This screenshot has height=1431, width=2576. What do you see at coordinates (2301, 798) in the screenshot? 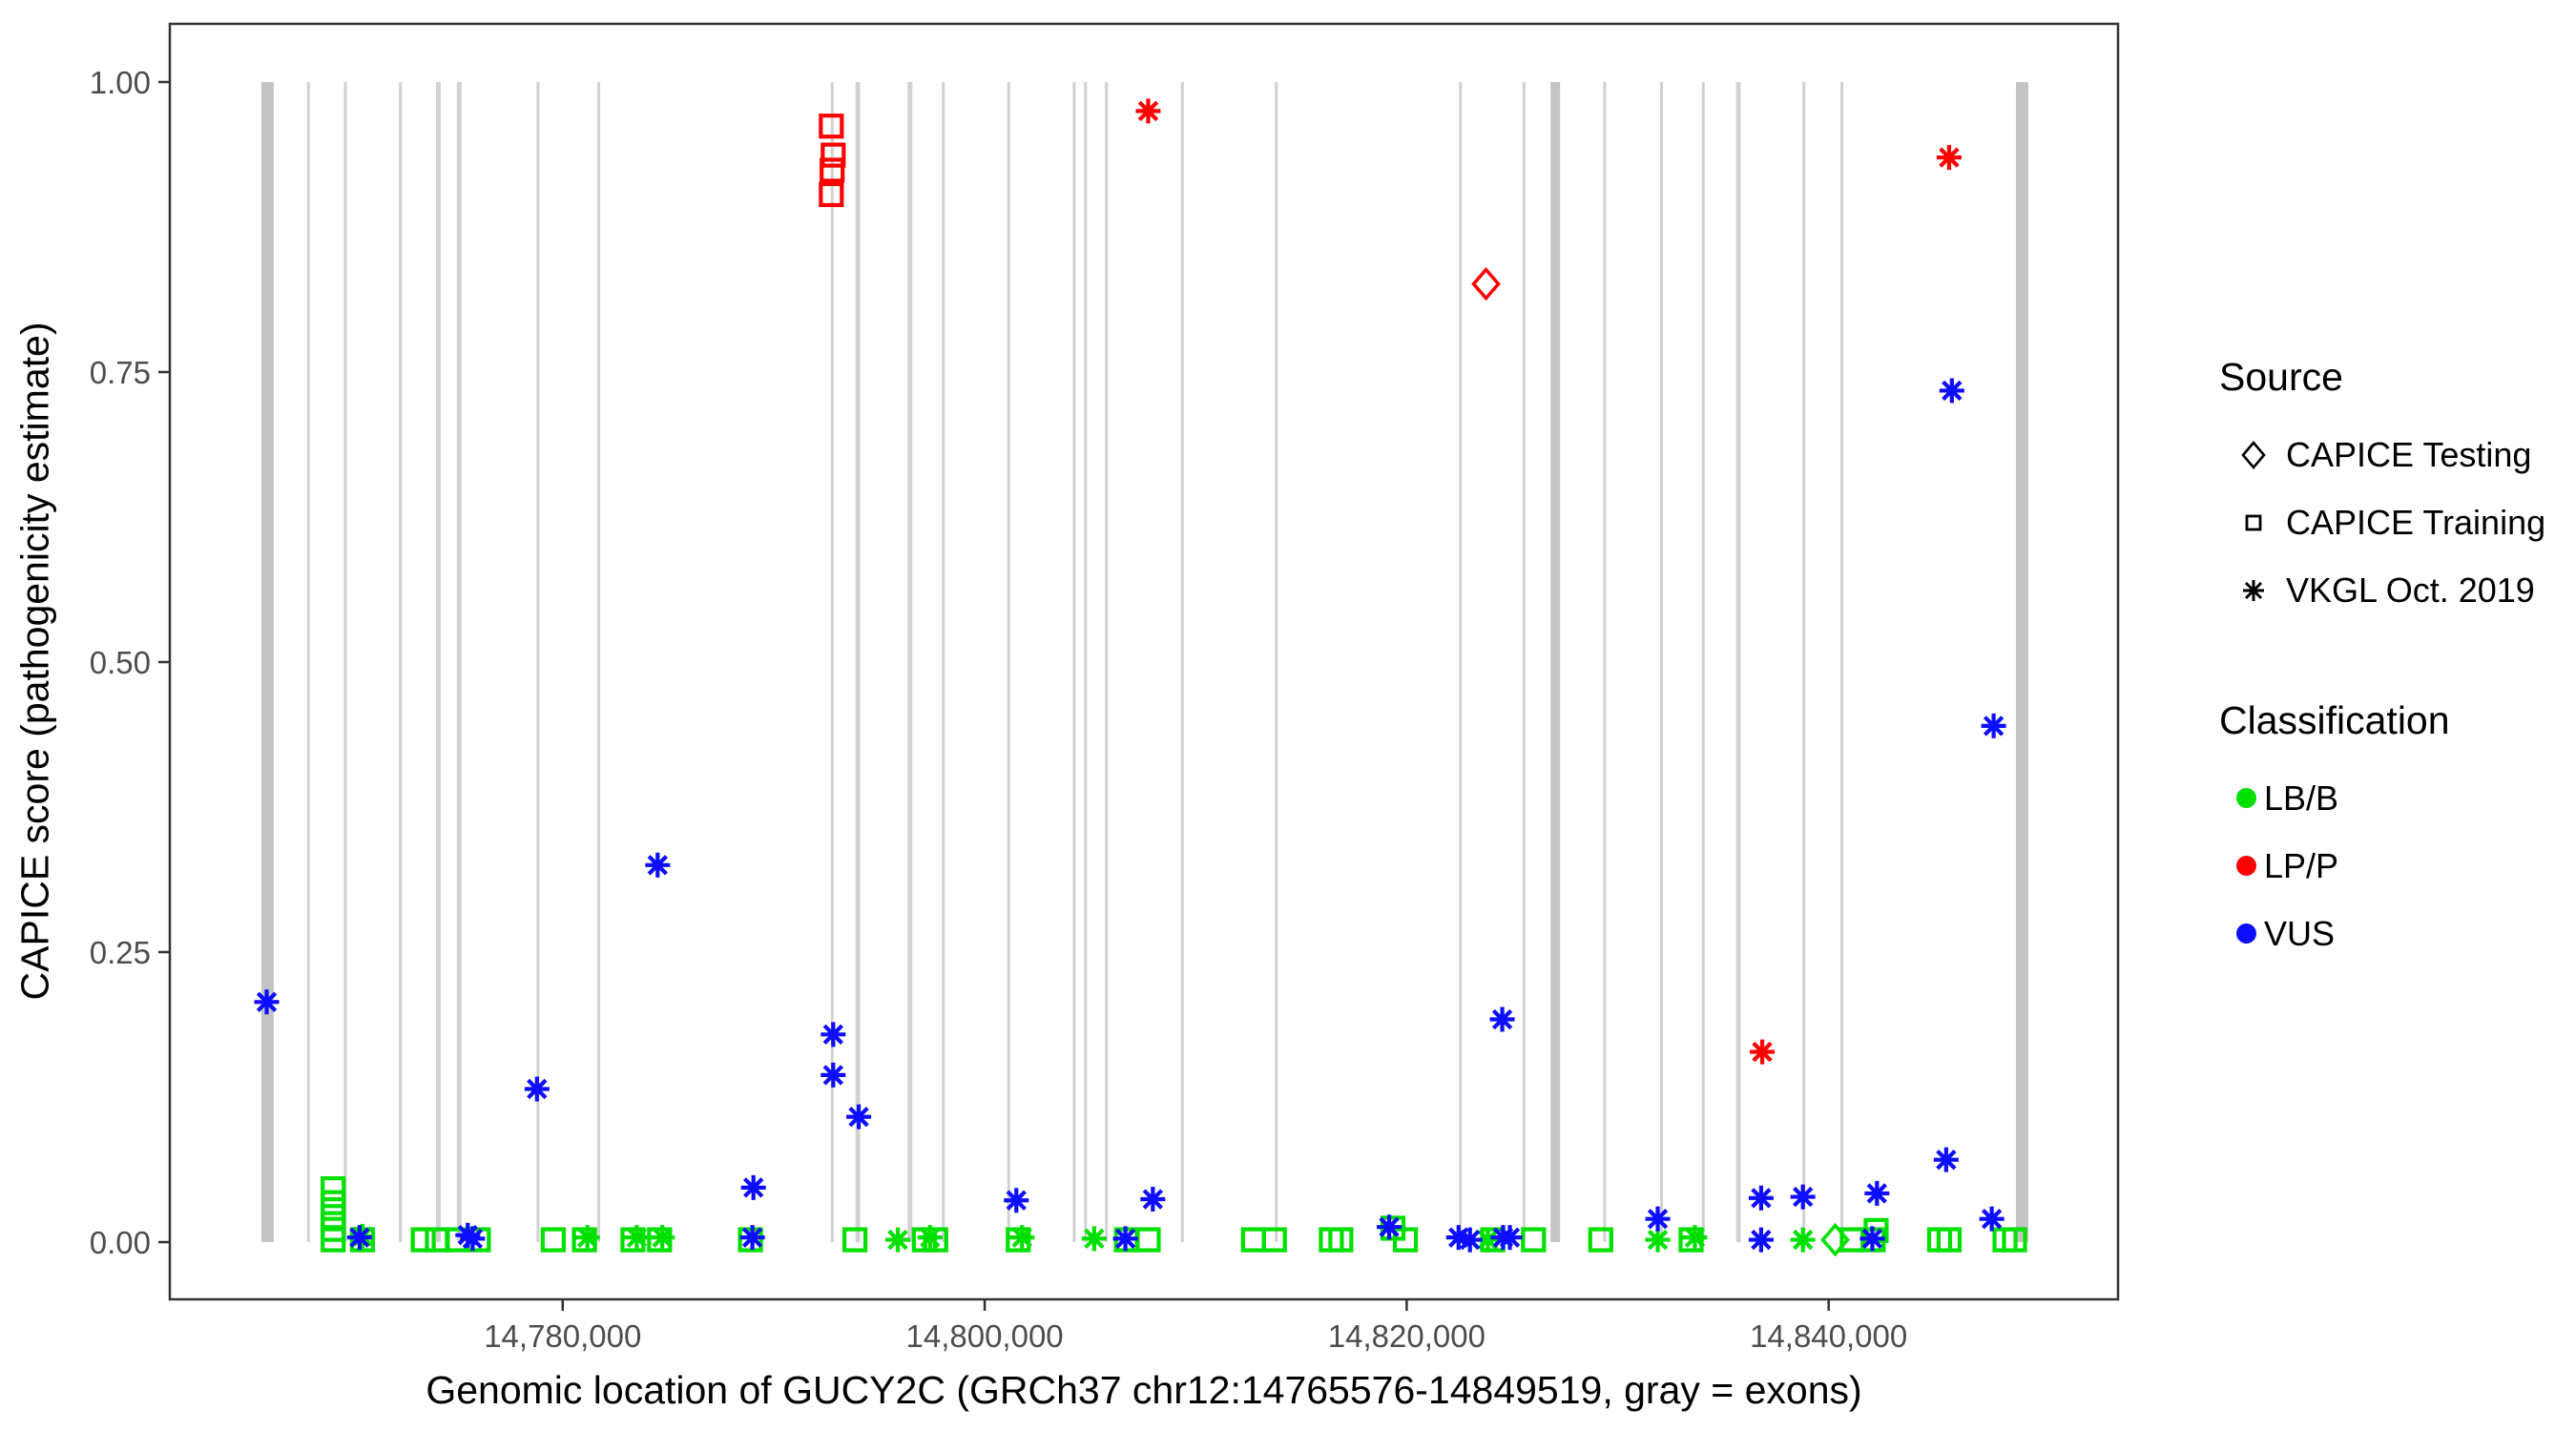
I see `legend-label: LB/B` at bounding box center [2301, 798].